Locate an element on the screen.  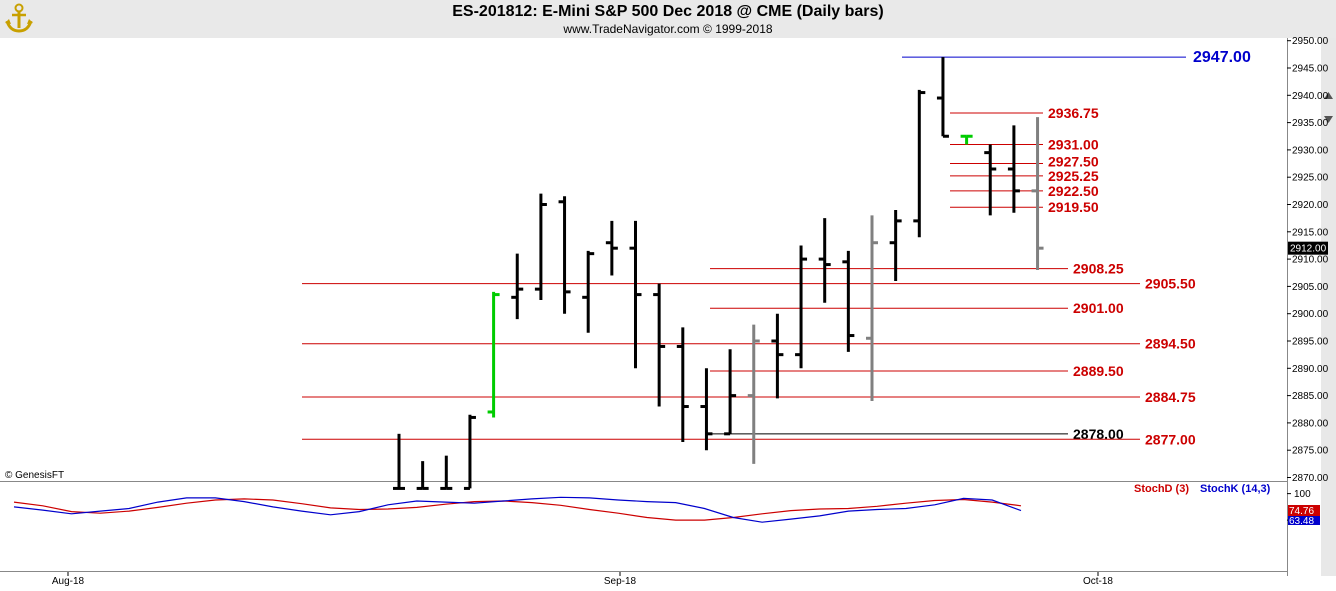
level-label: 2889.50 is located at coordinates (1098, 371).